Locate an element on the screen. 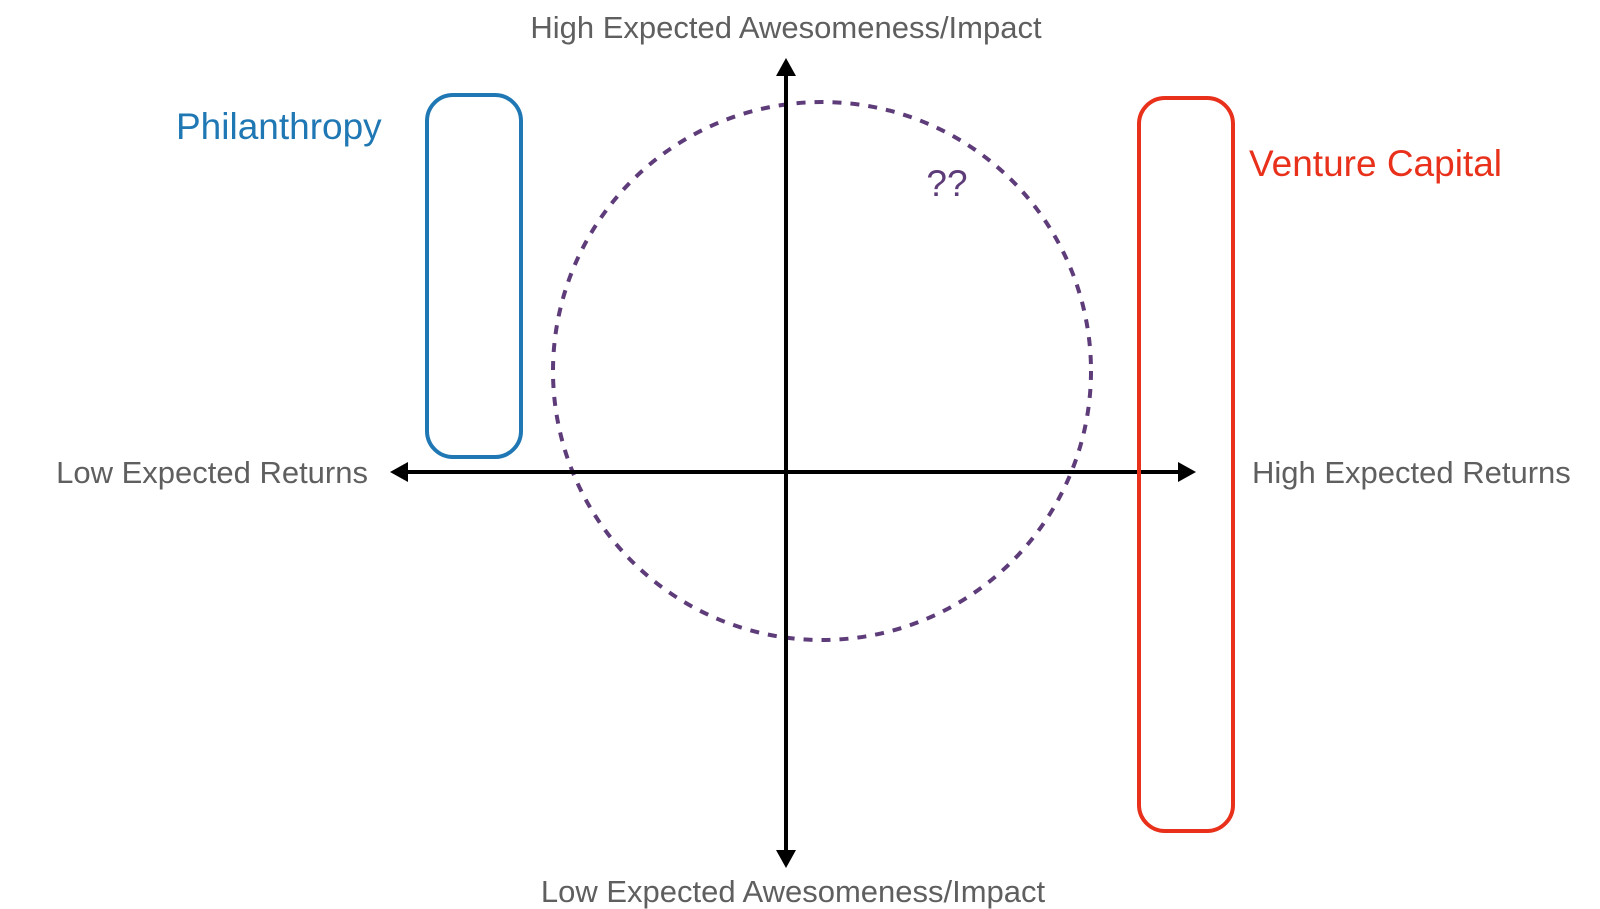 The image size is (1600, 909). venture-capital-box is located at coordinates (1186, 464).